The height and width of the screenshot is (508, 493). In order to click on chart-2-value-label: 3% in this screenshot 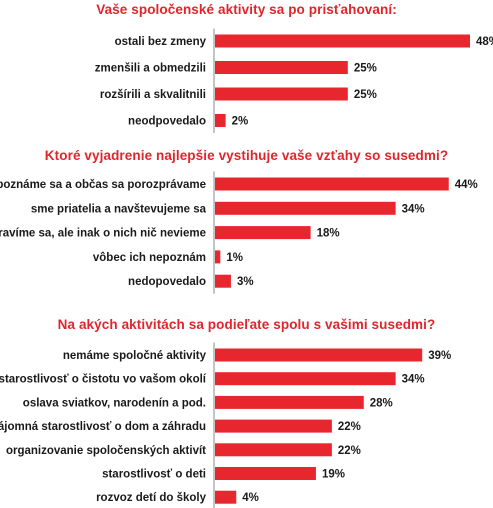, I will do `click(245, 282)`.